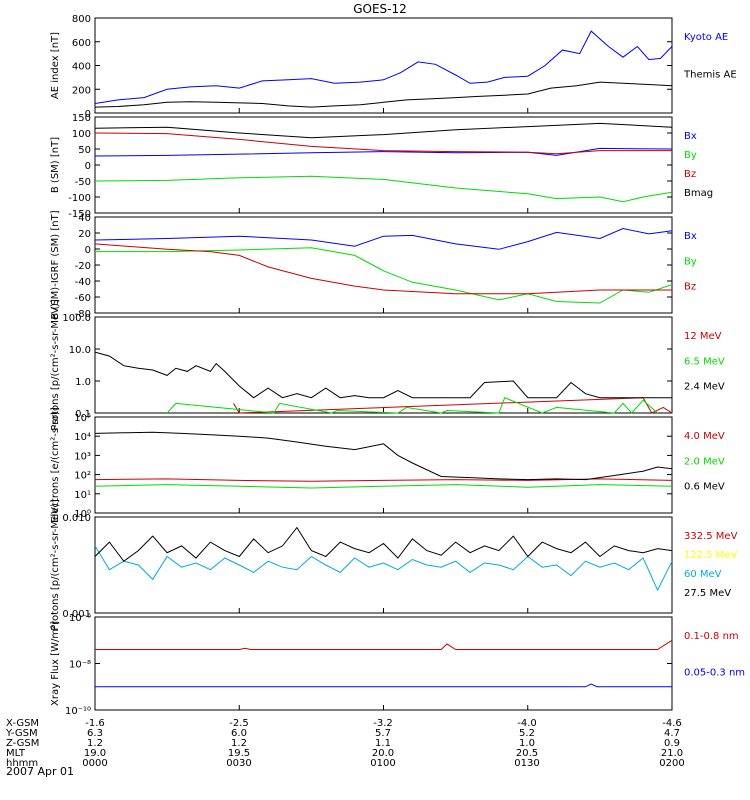 The image size is (750, 800). What do you see at coordinates (672, 753) in the screenshot?
I see `orbit-value: 21.0` at bounding box center [672, 753].